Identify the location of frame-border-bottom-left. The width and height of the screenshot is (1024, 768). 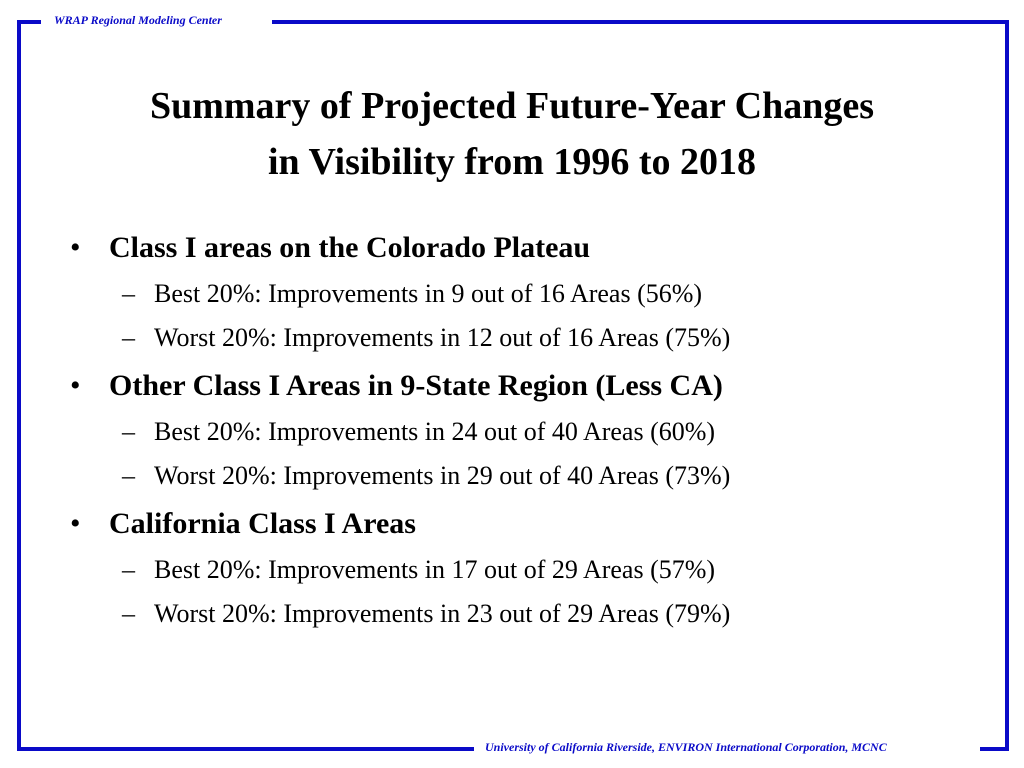
(245, 749).